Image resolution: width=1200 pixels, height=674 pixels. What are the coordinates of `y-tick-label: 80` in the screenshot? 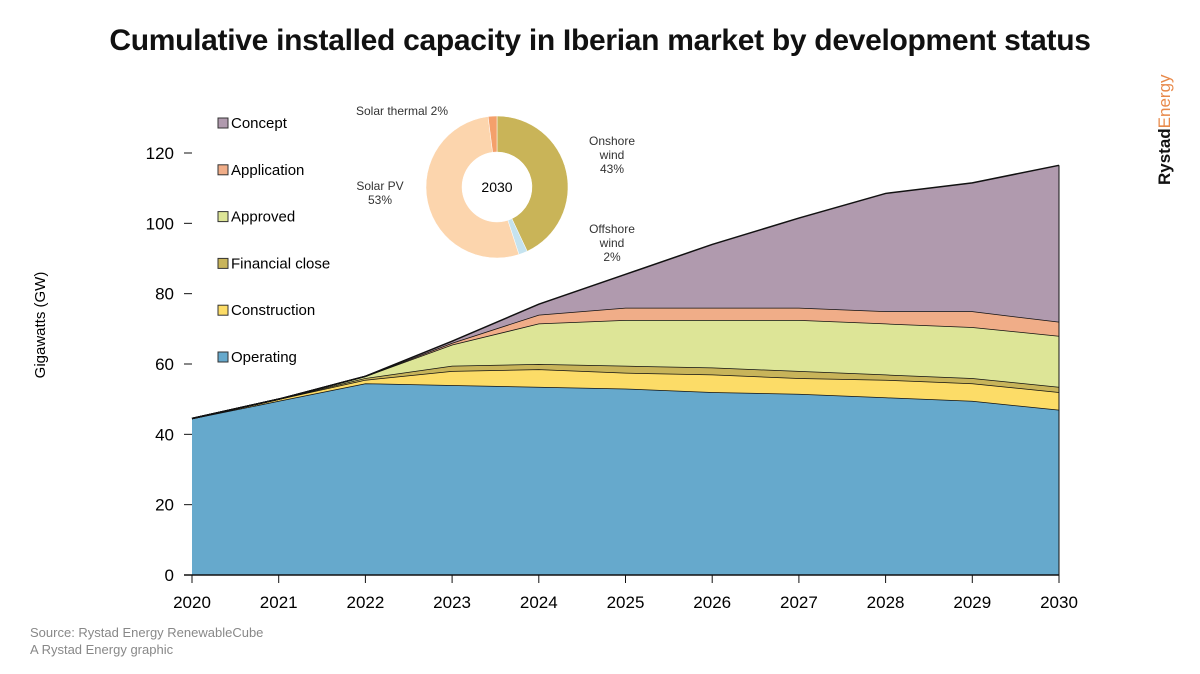 It's located at (164, 294).